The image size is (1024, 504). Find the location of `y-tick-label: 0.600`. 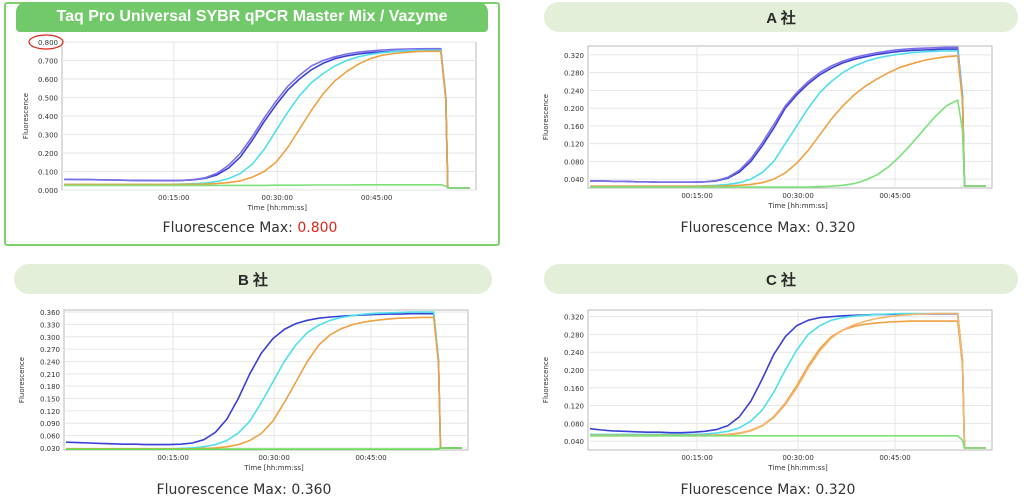

y-tick-label: 0.600 is located at coordinates (48, 80).